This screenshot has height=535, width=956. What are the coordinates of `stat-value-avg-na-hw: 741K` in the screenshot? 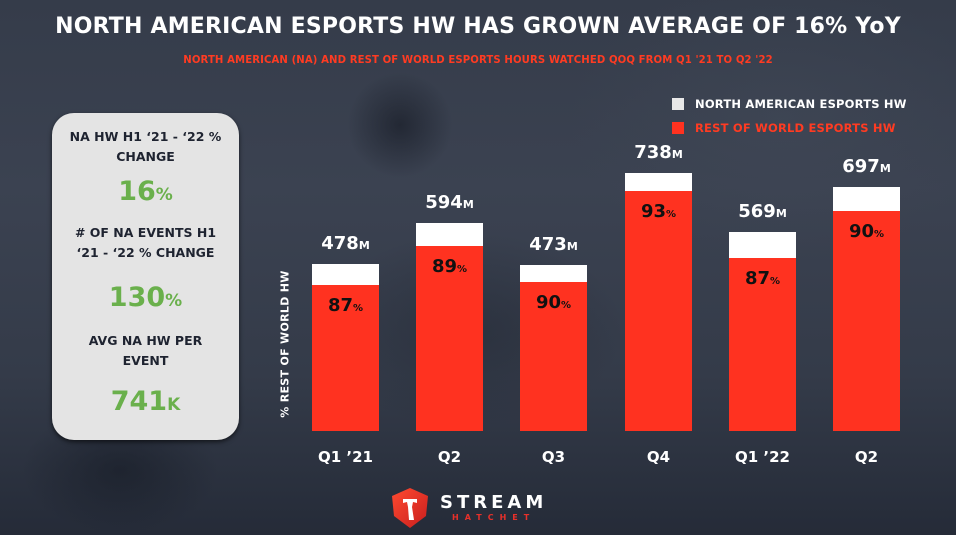 It's located at (145, 403).